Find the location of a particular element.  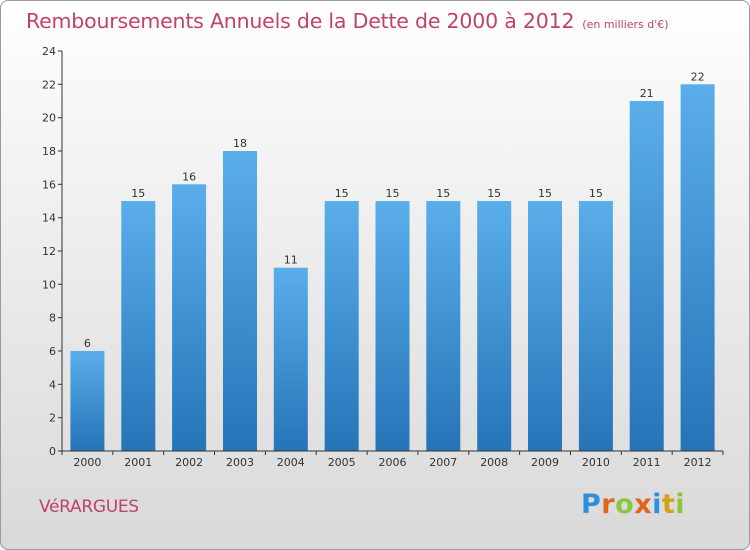

bar-2001 is located at coordinates (138, 326).